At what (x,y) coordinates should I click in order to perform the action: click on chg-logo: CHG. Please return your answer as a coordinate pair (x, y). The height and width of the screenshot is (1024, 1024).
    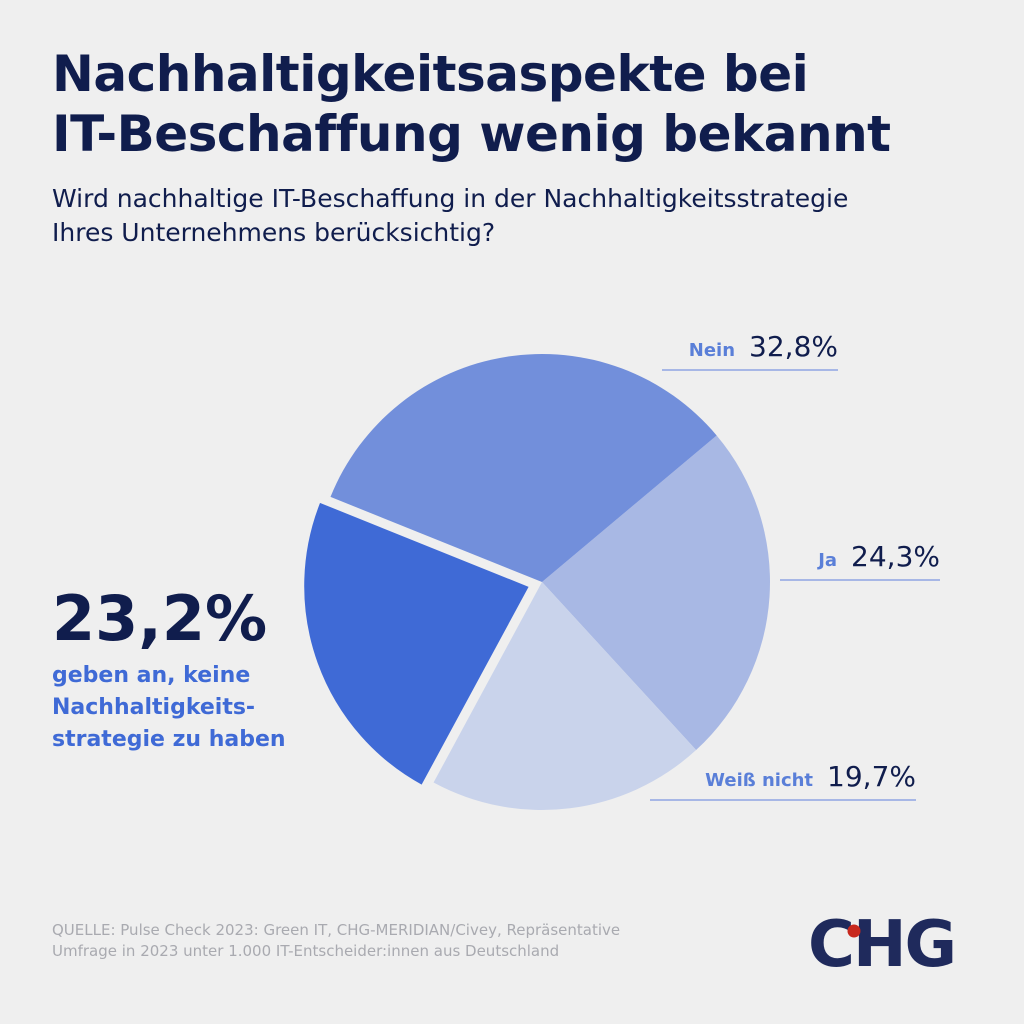
    Looking at the image, I should click on (882, 943).